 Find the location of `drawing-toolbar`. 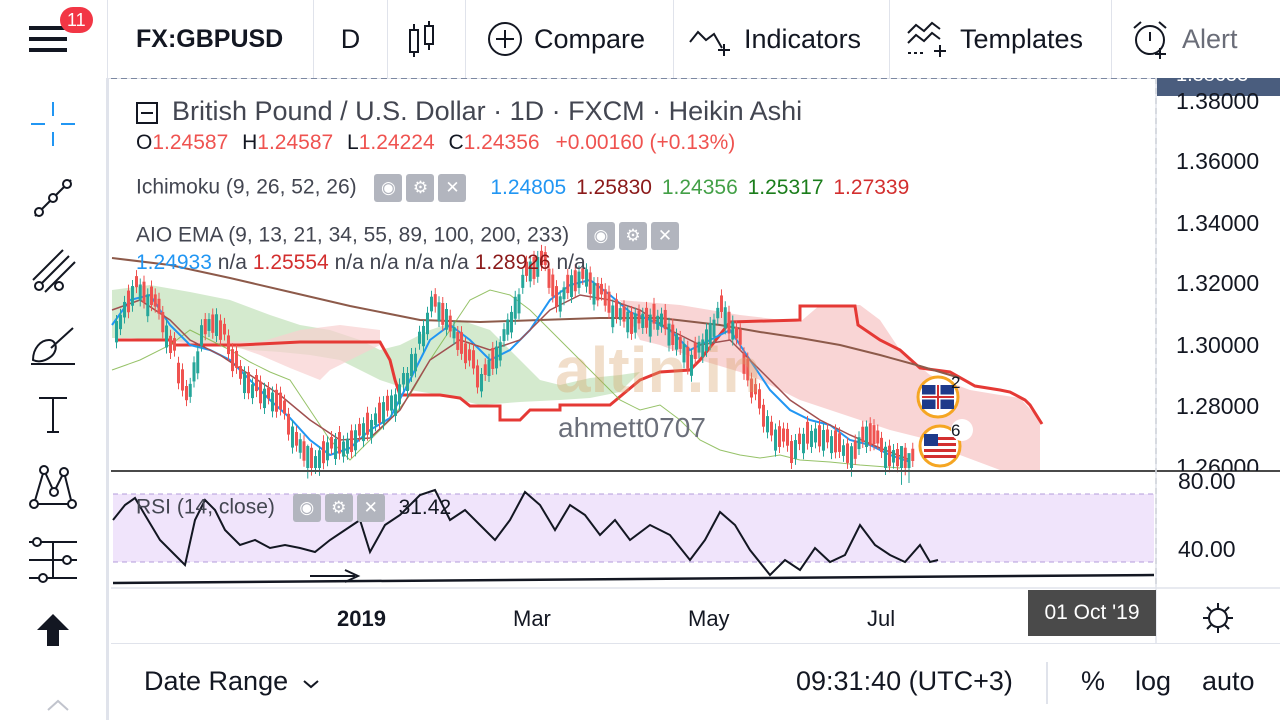

drawing-toolbar is located at coordinates (54, 399).